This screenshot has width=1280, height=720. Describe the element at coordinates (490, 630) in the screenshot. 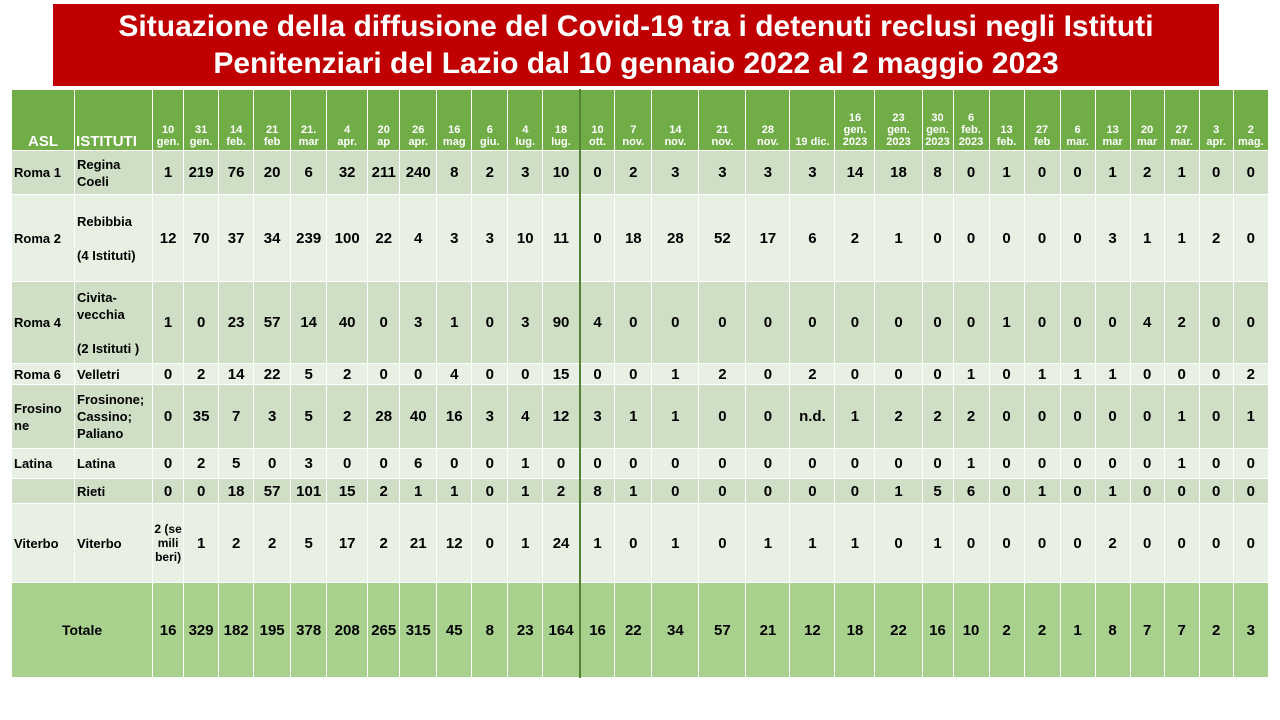

I see `total-value: 8` at that location.